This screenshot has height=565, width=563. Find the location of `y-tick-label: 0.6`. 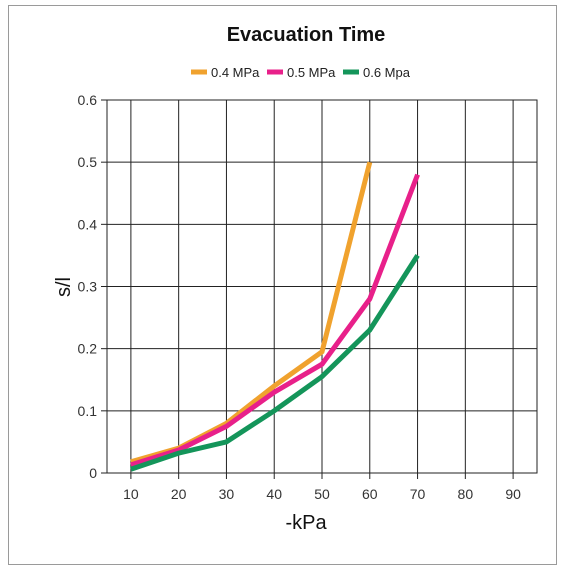

y-tick-label: 0.6 is located at coordinates (88, 100).